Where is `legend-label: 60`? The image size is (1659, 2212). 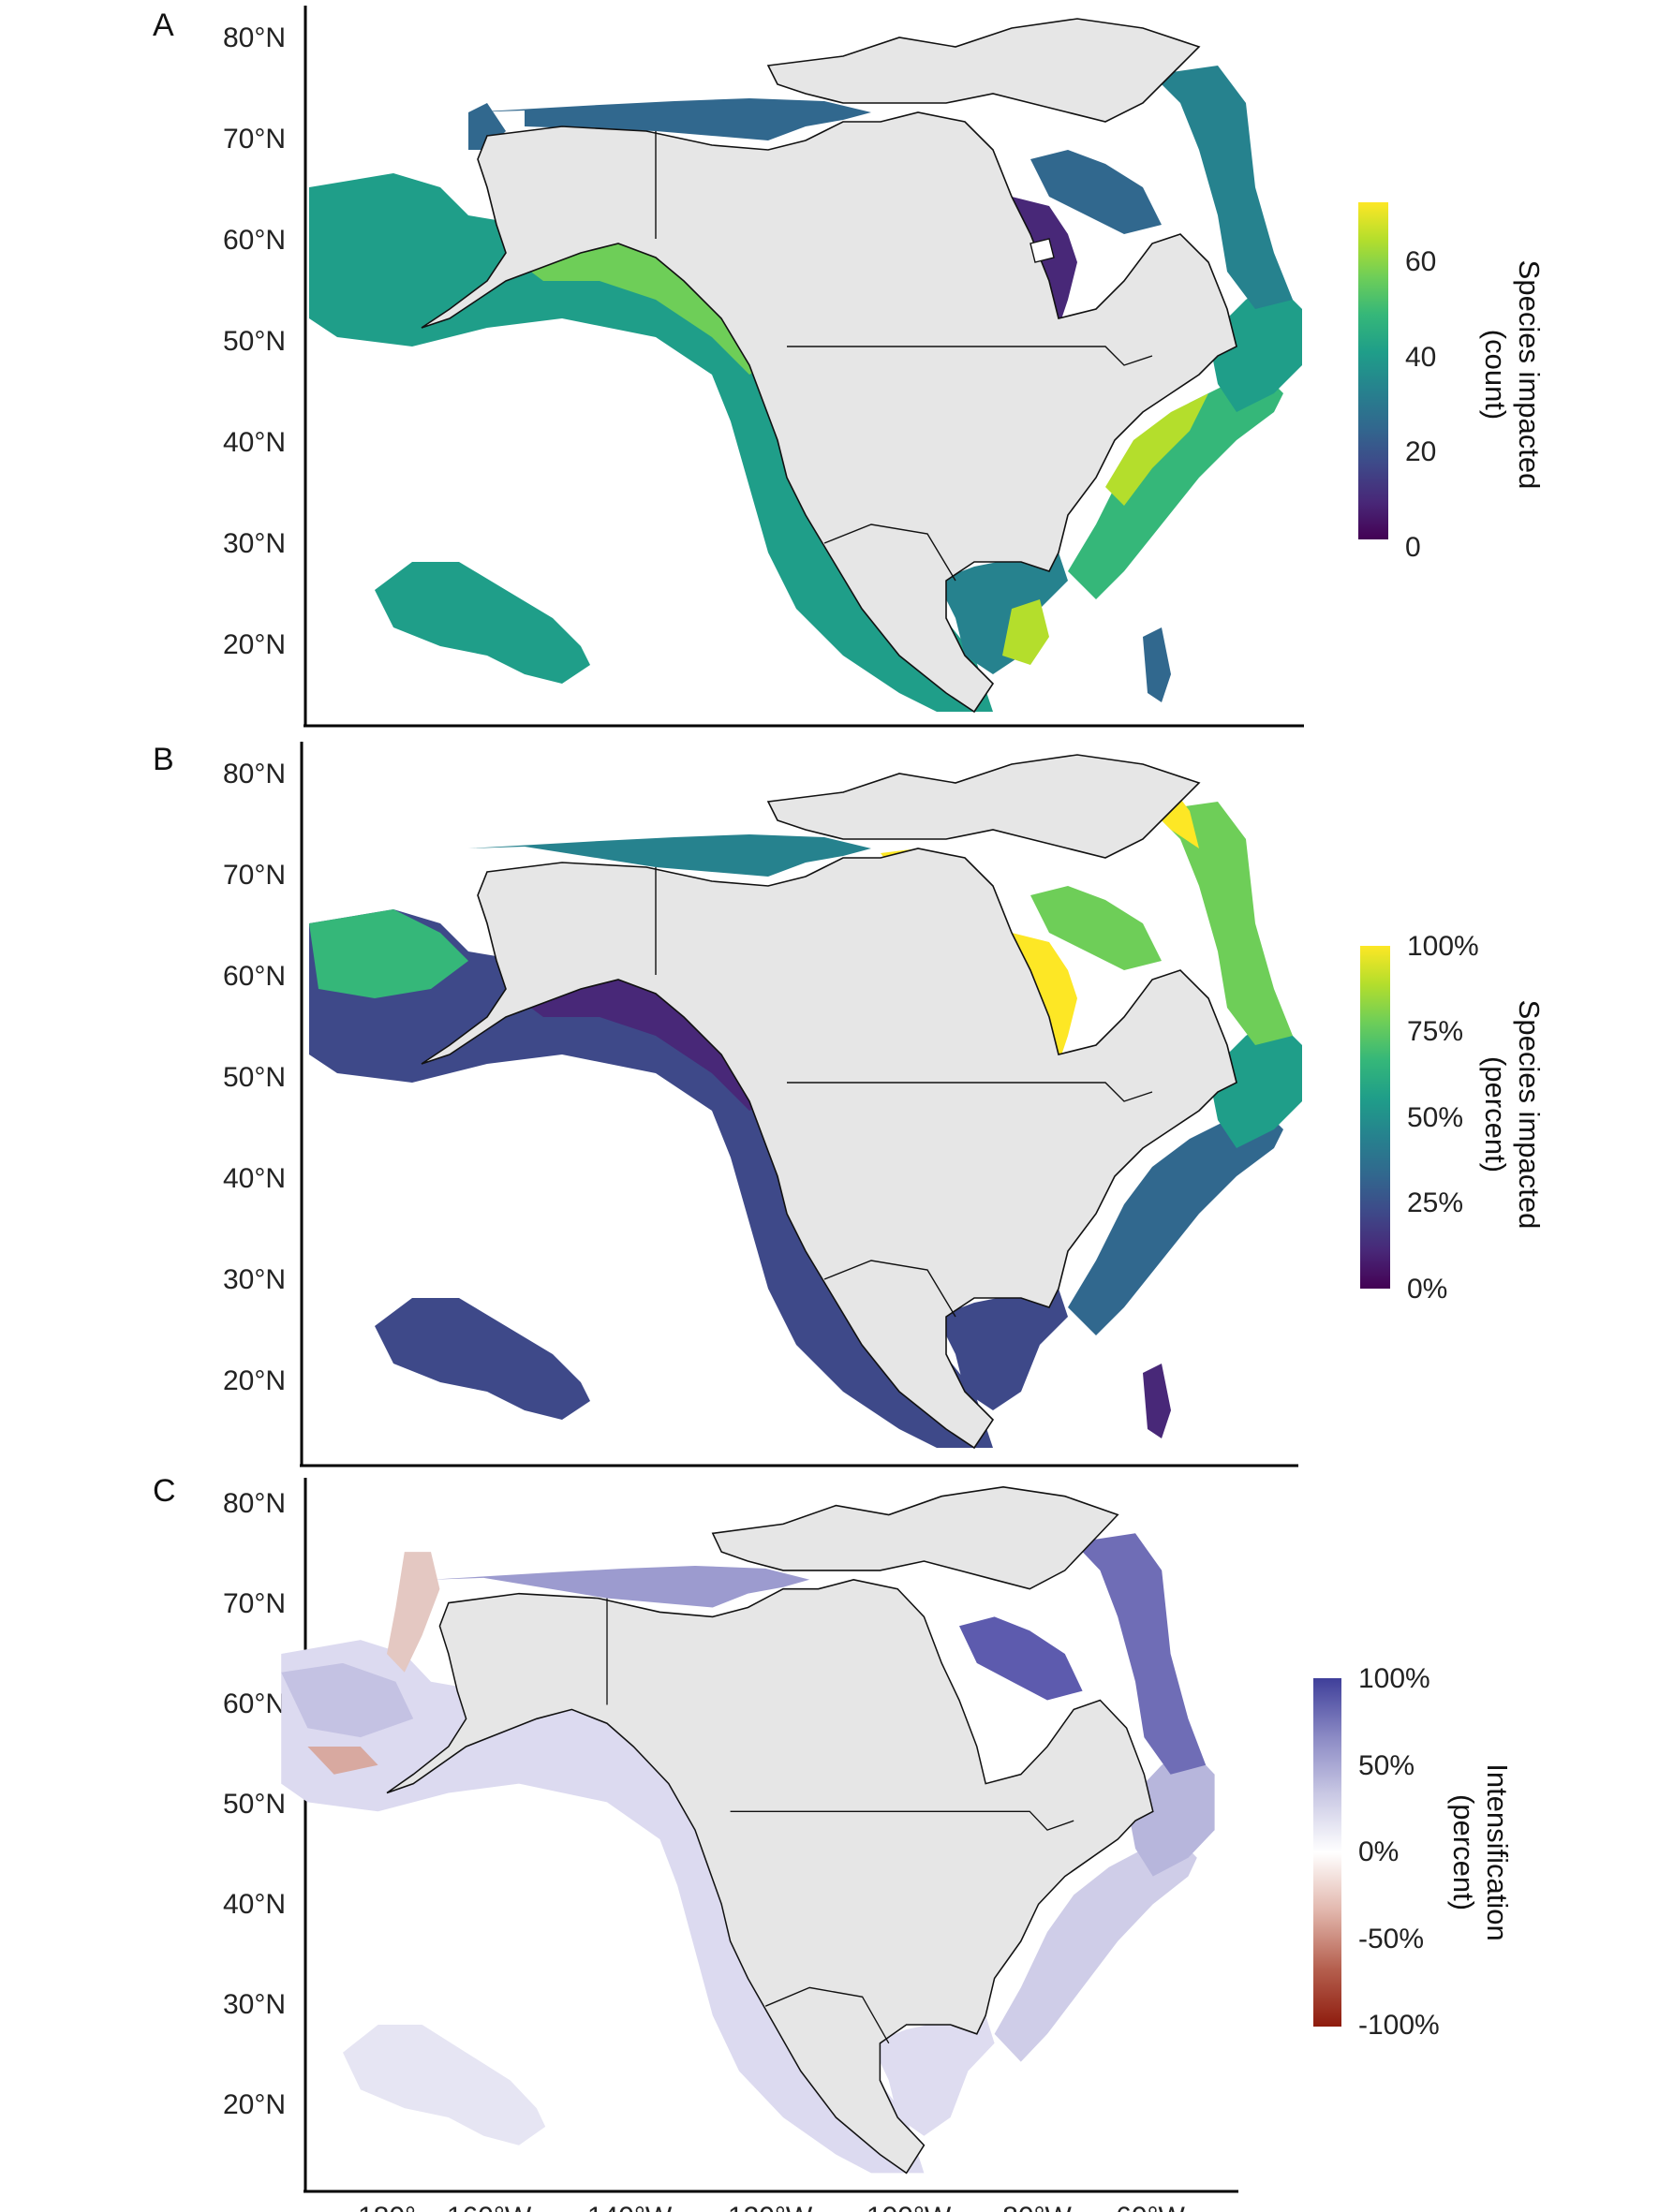
legend-label: 60 is located at coordinates (1421, 261).